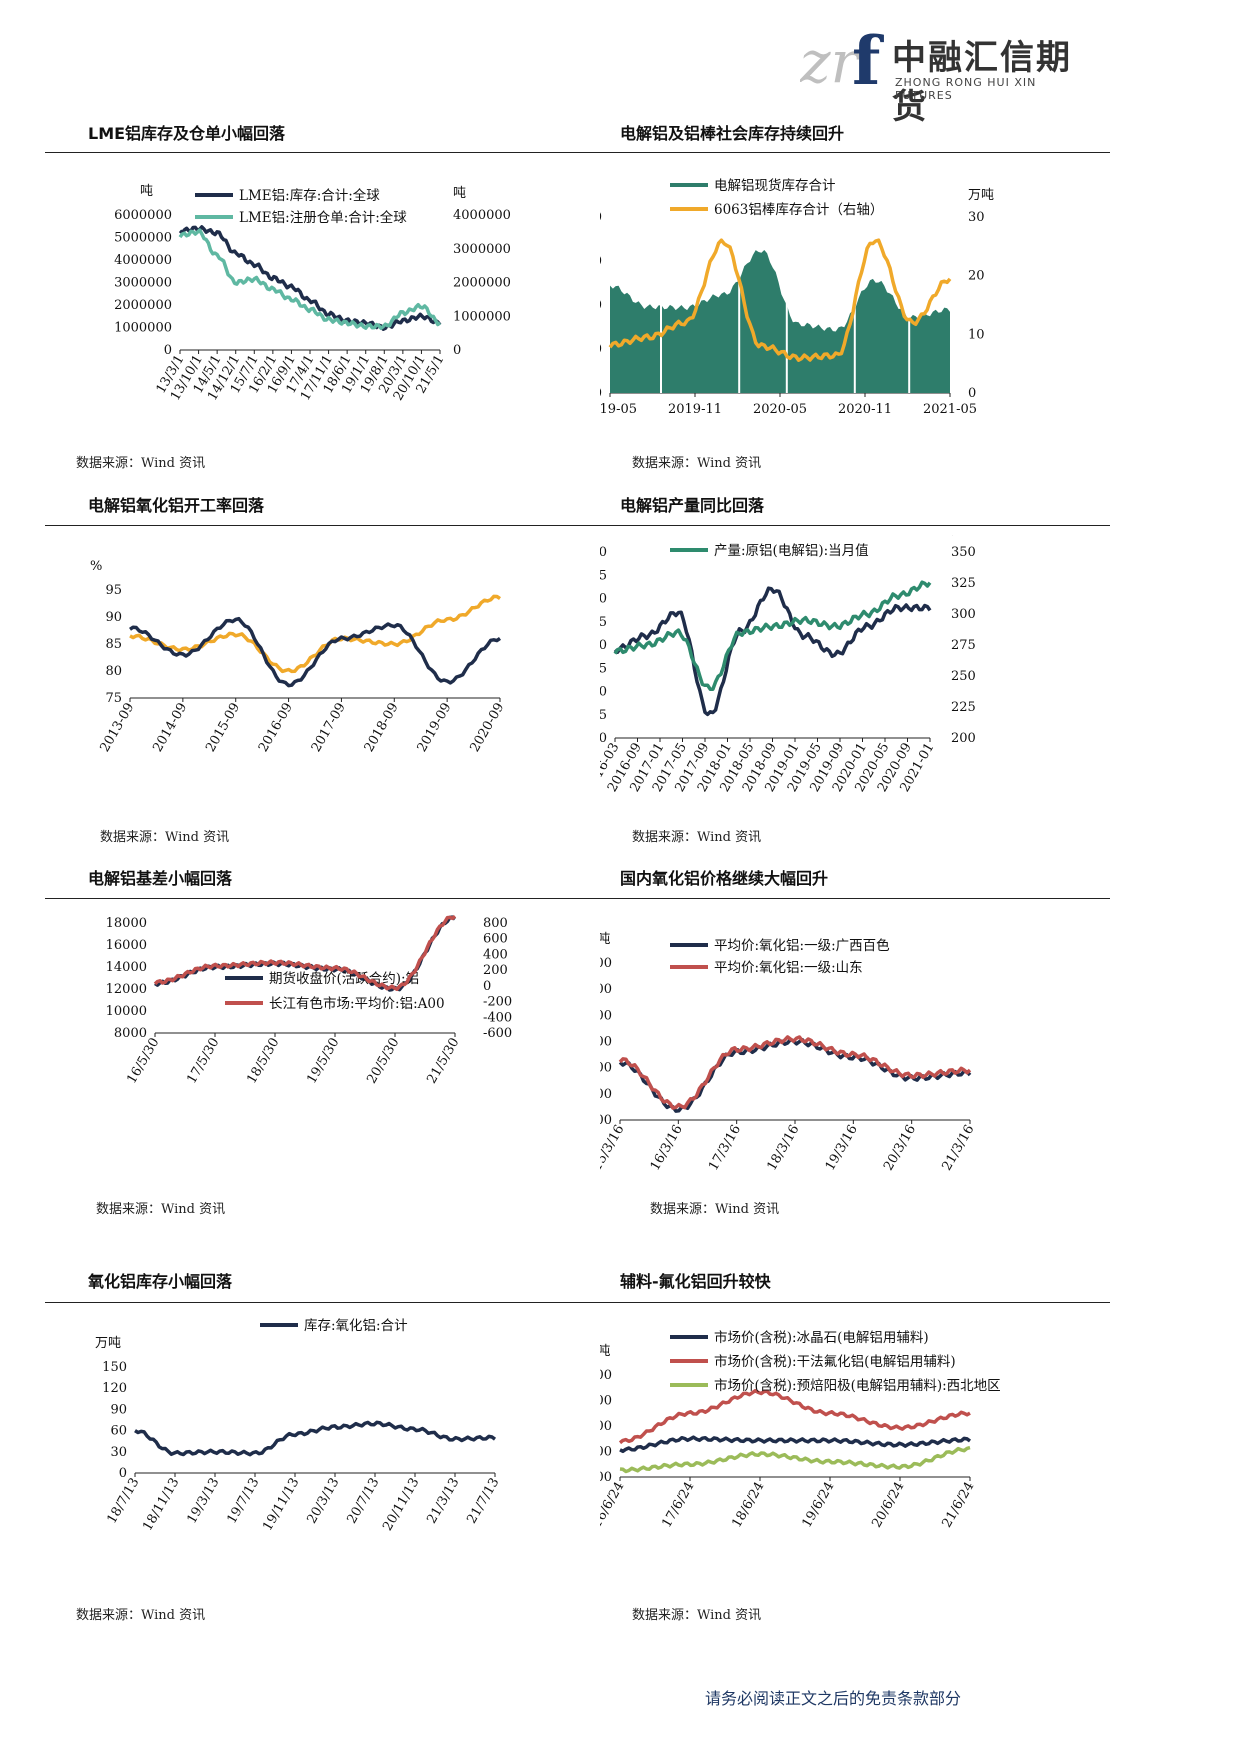  I want to click on y-tick-label-left: 2500, so click(606, 1068).